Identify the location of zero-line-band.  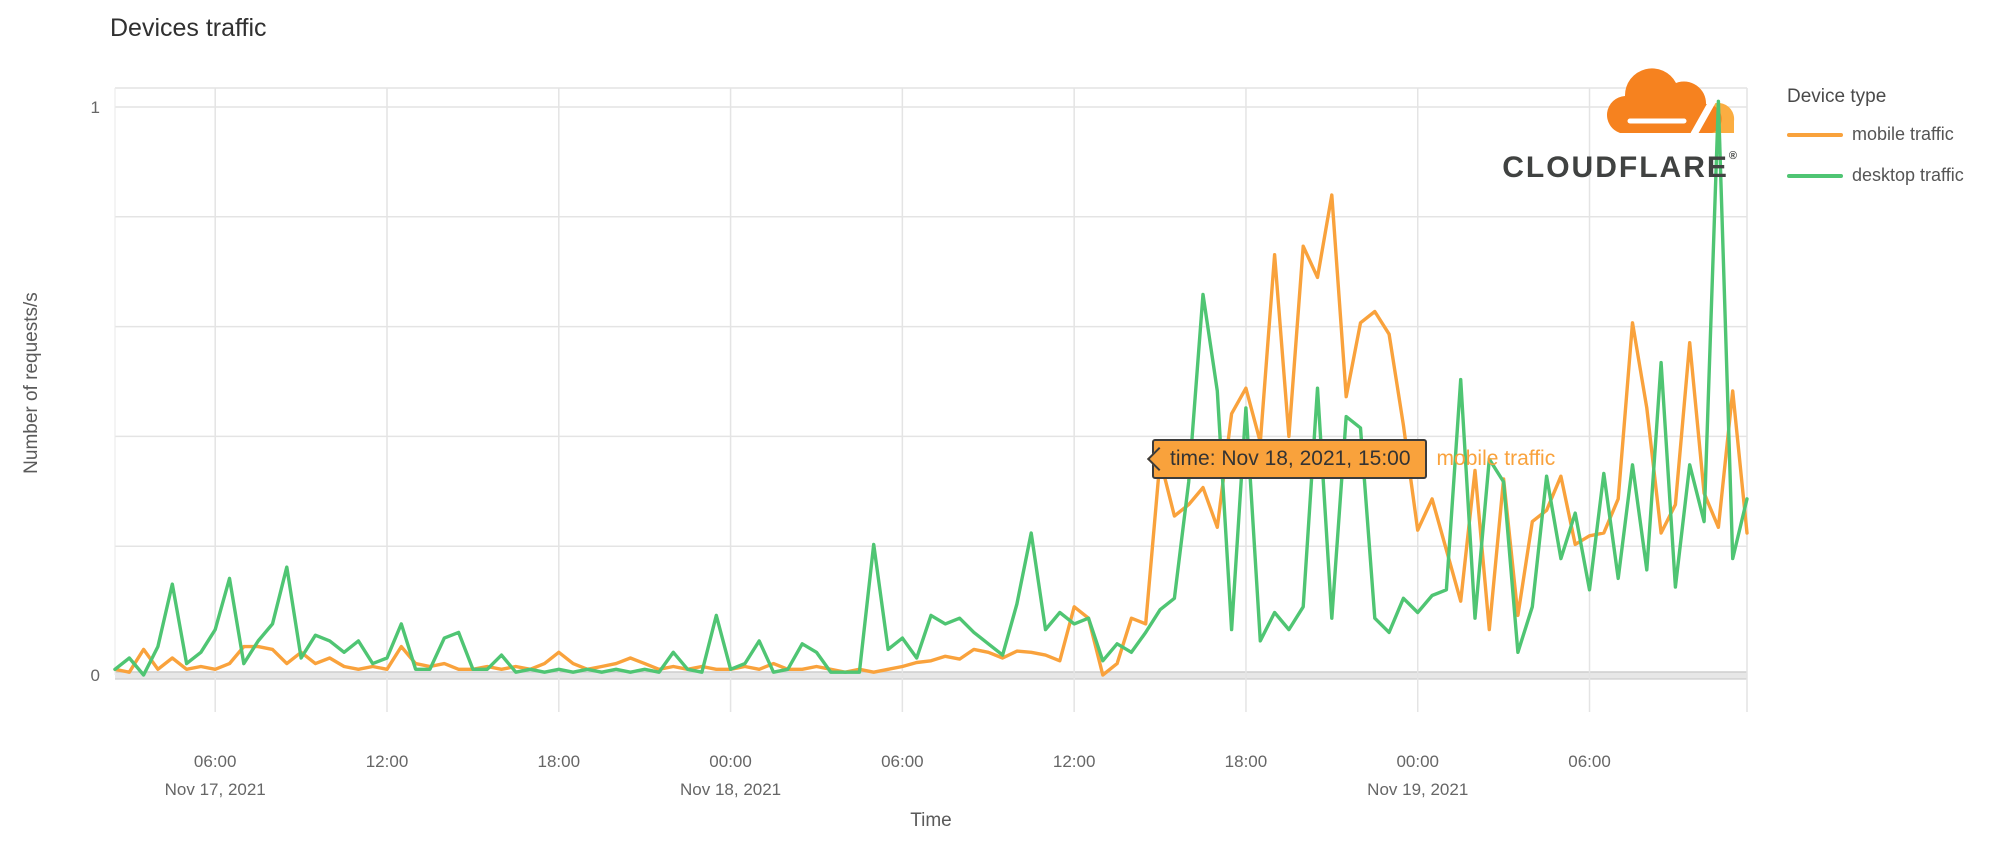
(931, 675).